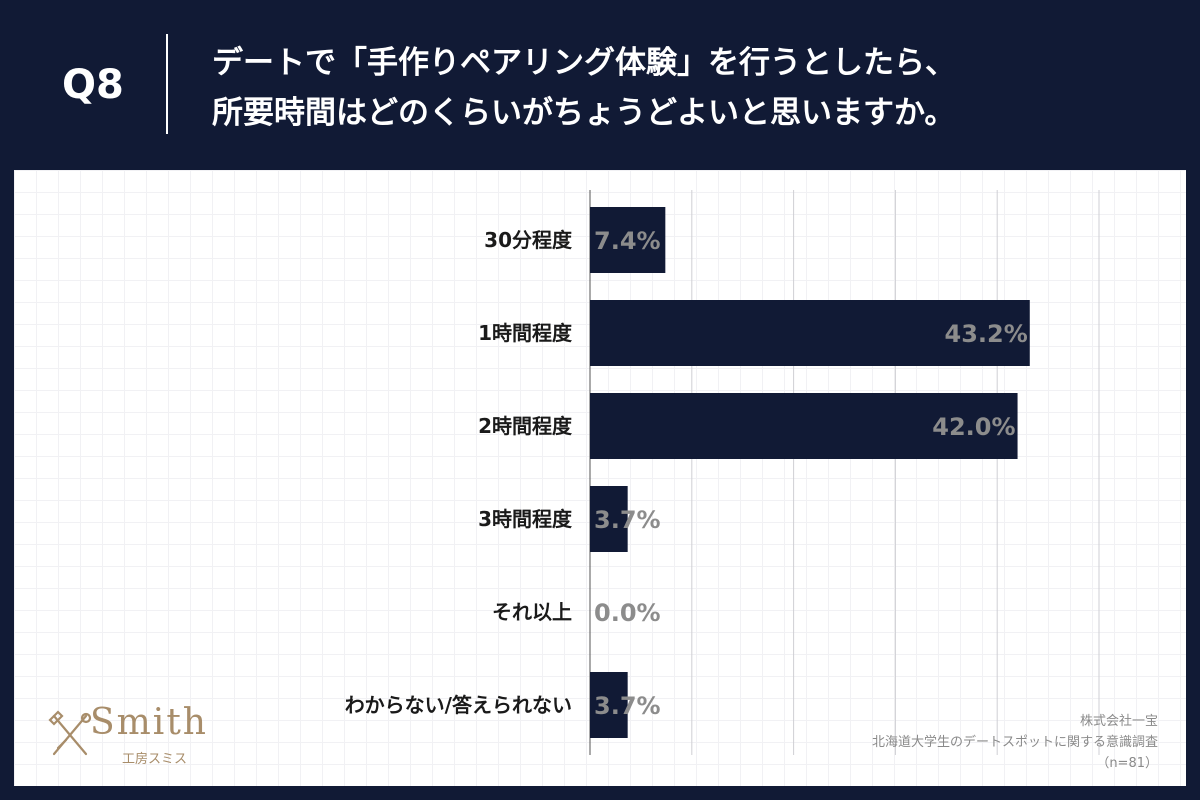 The width and height of the screenshot is (1200, 800). Describe the element at coordinates (155, 759) in the screenshot. I see `logo-subtitle: 工房スミス` at that location.